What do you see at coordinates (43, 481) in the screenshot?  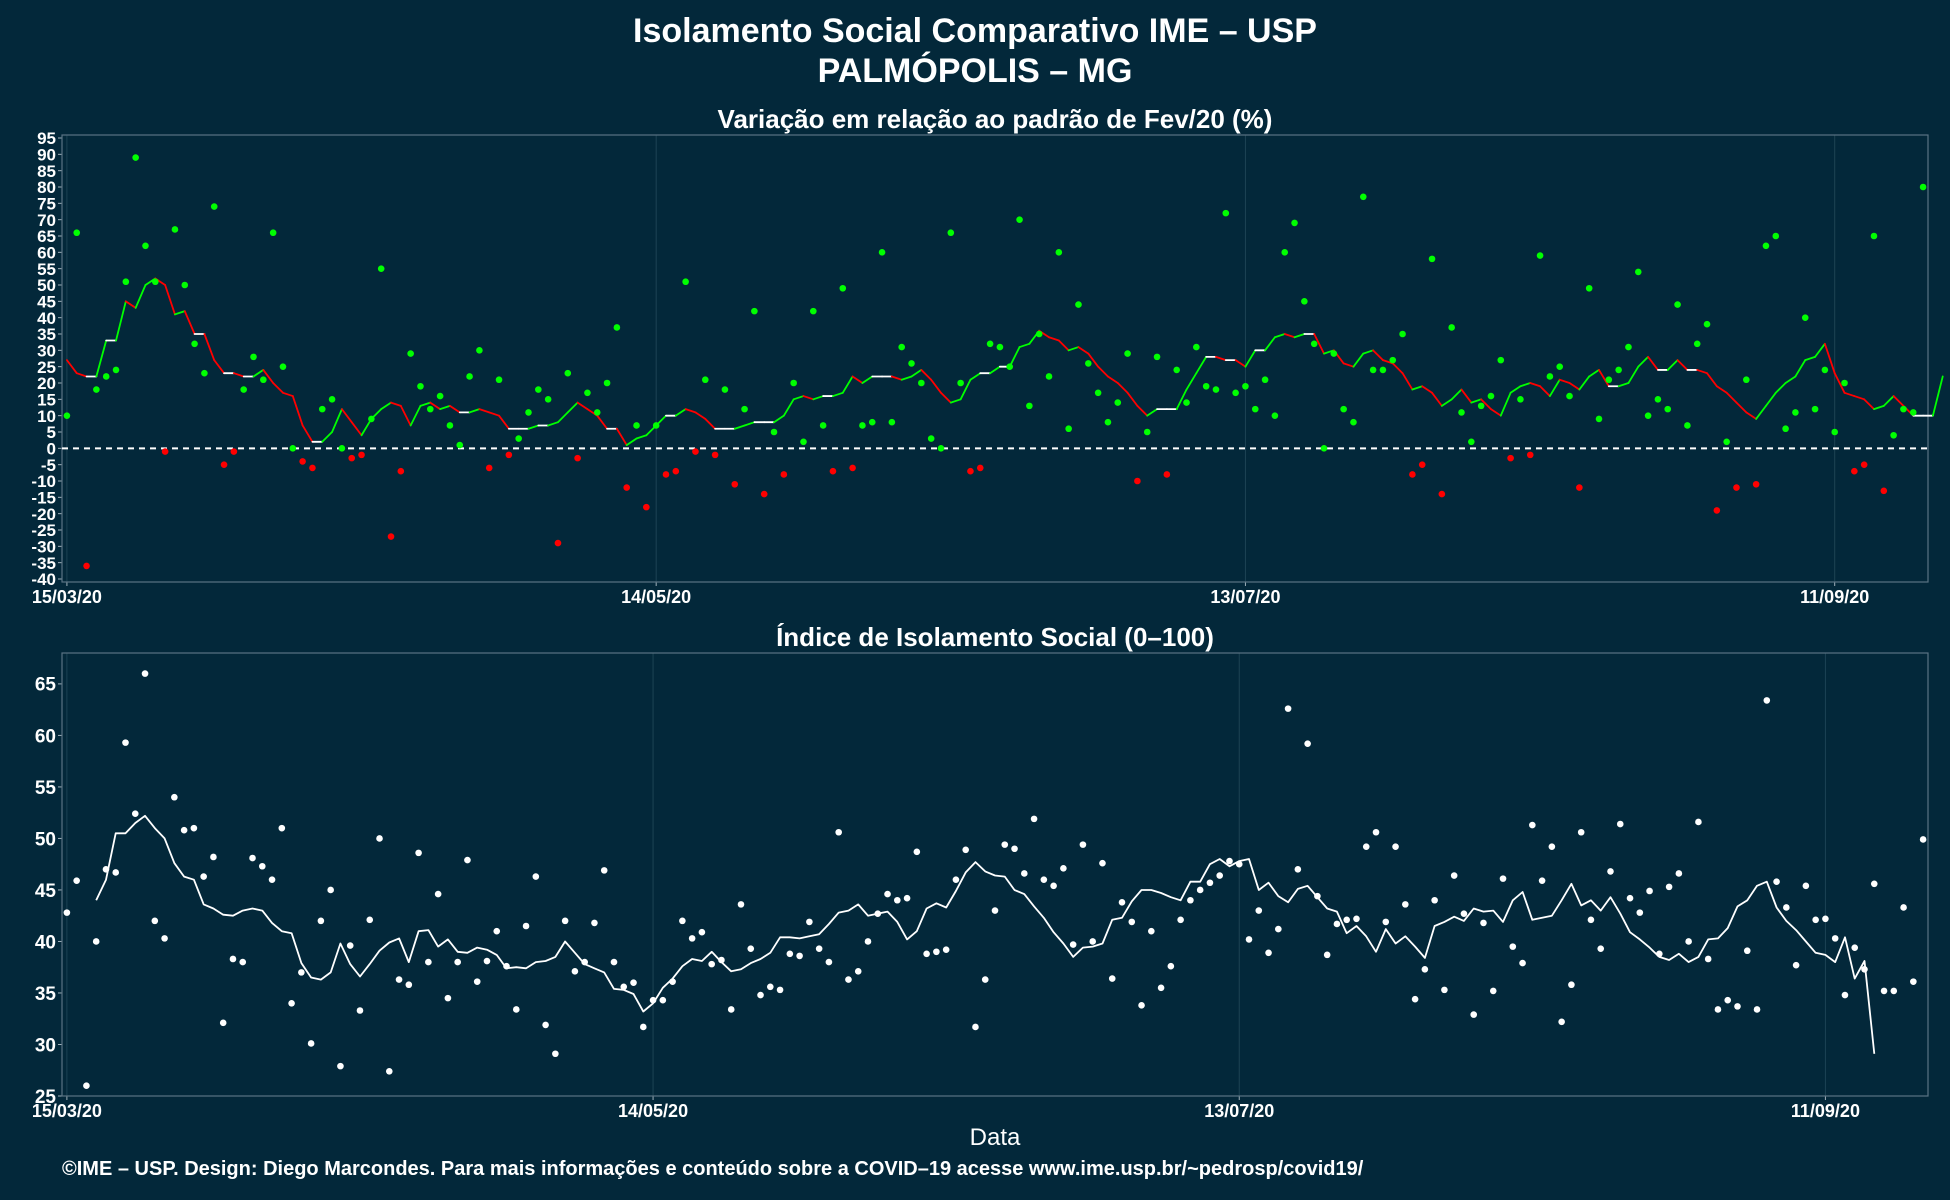 I see `y-tick-label: -10` at bounding box center [43, 481].